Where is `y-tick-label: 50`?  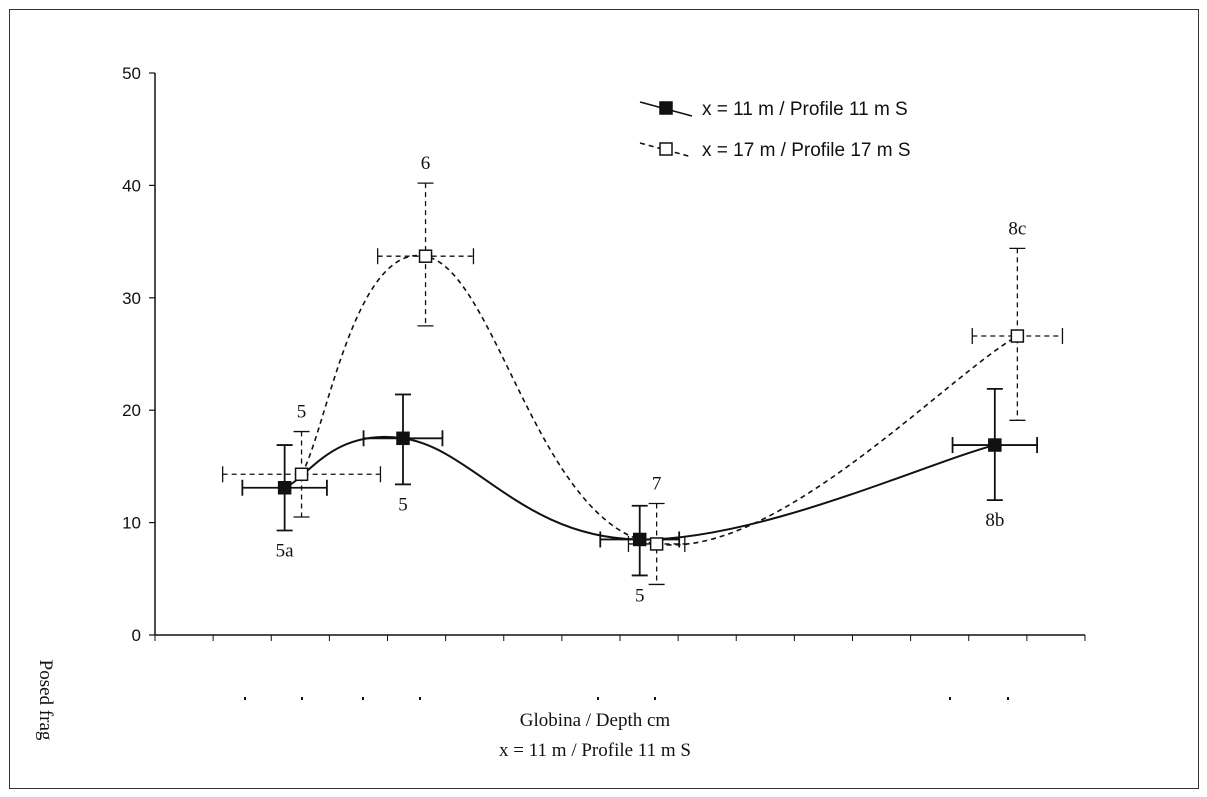 y-tick-label: 50 is located at coordinates (131, 73).